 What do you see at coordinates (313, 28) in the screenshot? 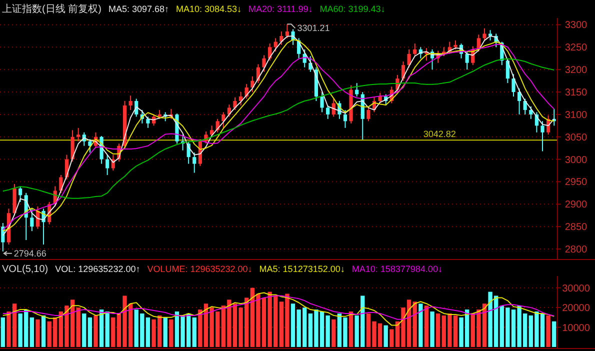
I see `annotation: 3301.21` at bounding box center [313, 28].